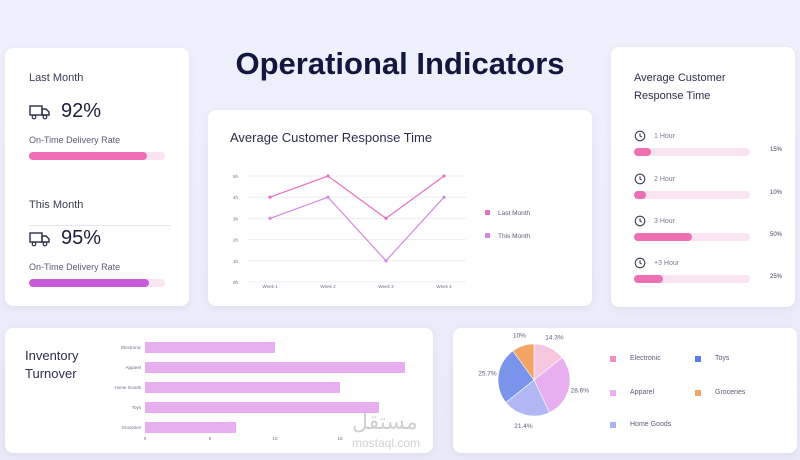 Image resolution: width=800 pixels, height=460 pixels. I want to click on response-time-item: +3 Hour 25%, so click(709, 263).